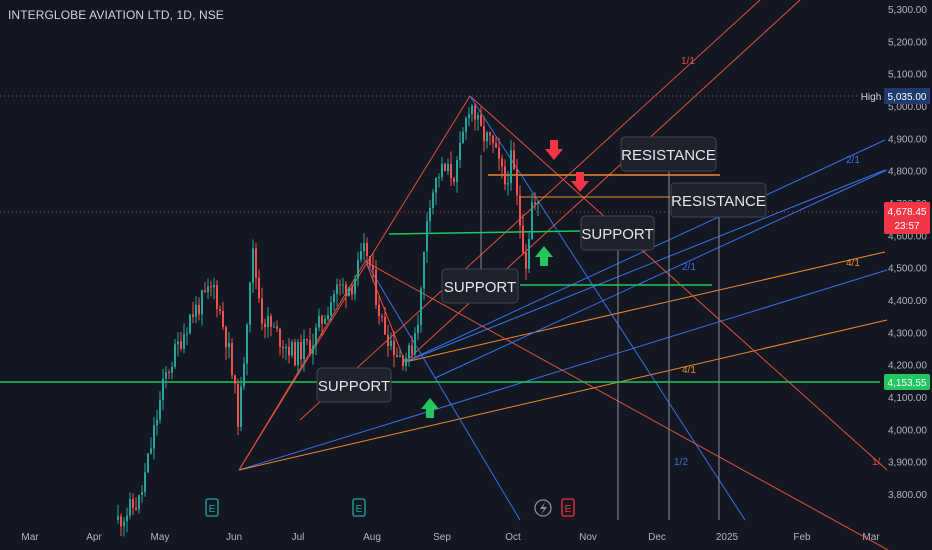 The image size is (932, 550). What do you see at coordinates (907, 463) in the screenshot?
I see `price-tick-label: 3,900.00` at bounding box center [907, 463].